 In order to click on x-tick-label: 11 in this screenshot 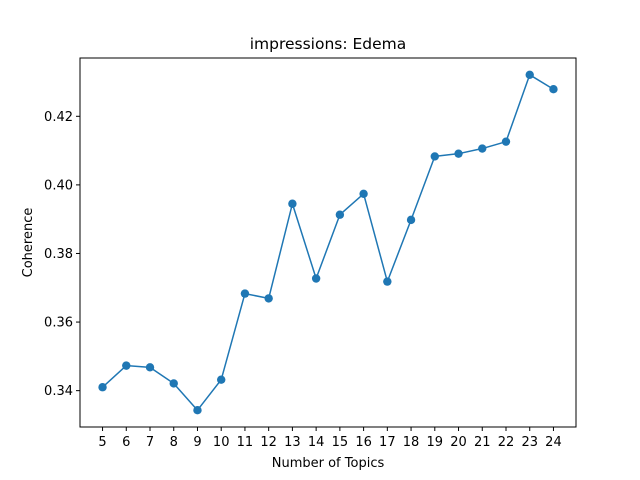, I will do `click(245, 442)`.